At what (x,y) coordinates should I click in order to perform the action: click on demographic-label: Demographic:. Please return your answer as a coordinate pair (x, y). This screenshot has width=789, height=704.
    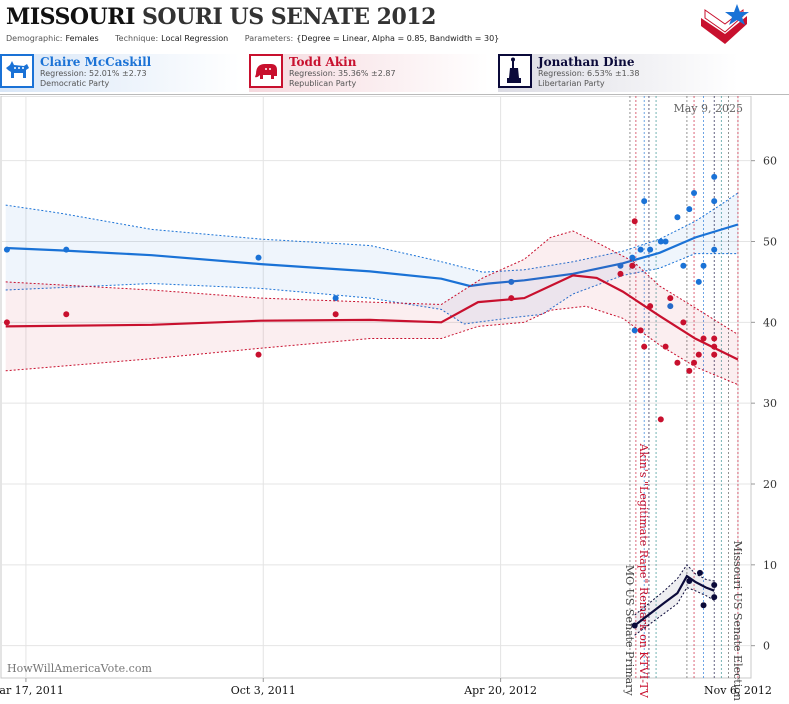
    Looking at the image, I should click on (34, 38).